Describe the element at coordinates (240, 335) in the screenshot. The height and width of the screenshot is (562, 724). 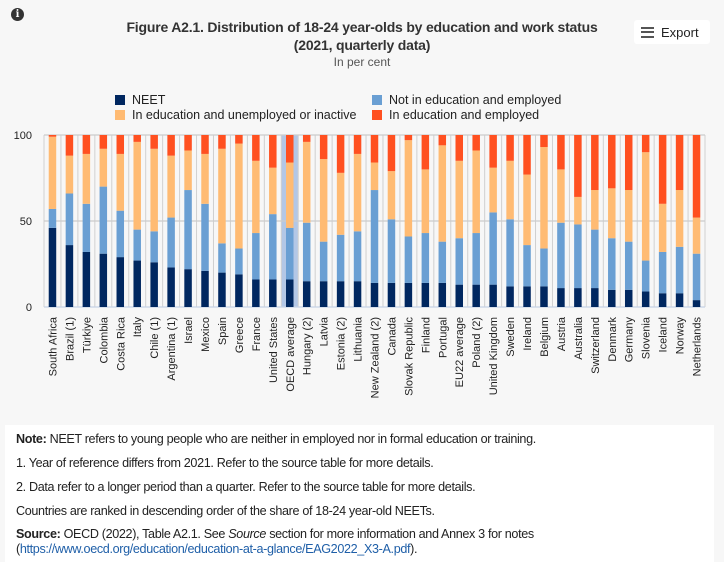
I see `x-tick-label: Greece` at that location.